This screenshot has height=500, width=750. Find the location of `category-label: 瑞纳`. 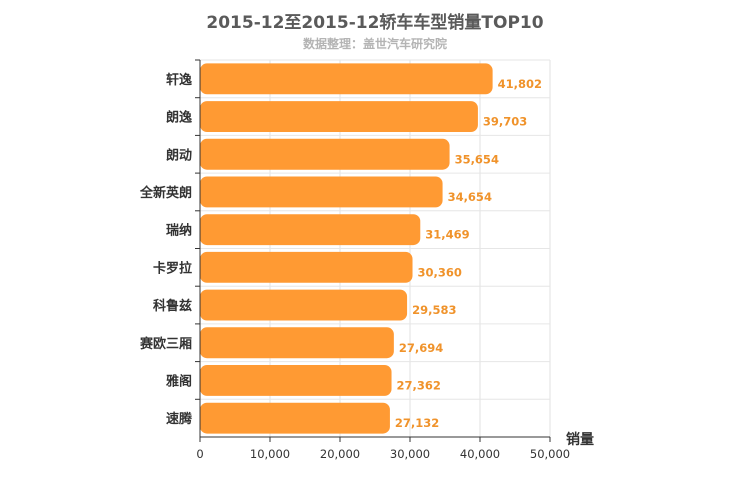

category-label: 瑞纳 is located at coordinates (179, 231).